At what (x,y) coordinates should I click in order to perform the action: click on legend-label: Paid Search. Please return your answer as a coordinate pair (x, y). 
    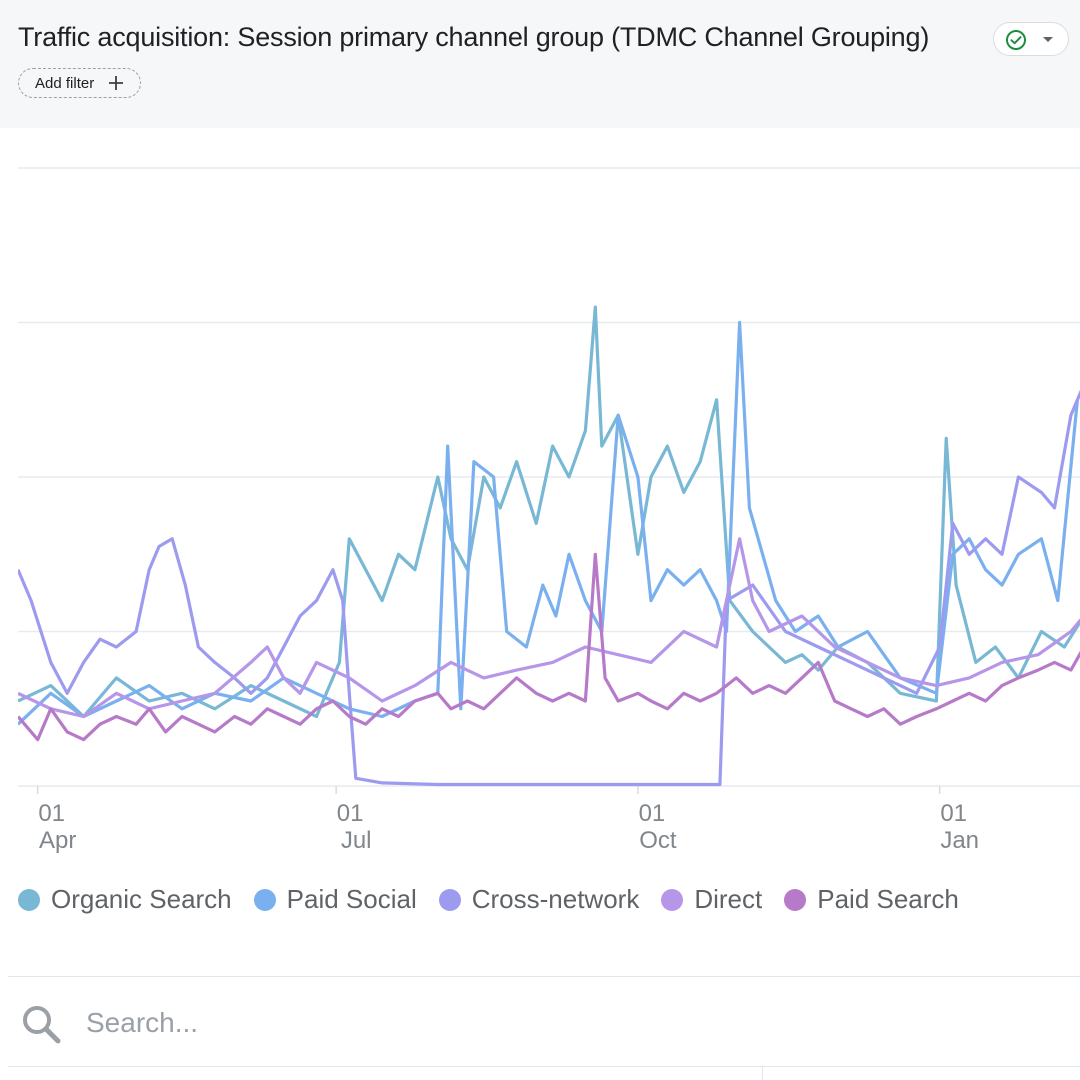
    Looking at the image, I should click on (888, 899).